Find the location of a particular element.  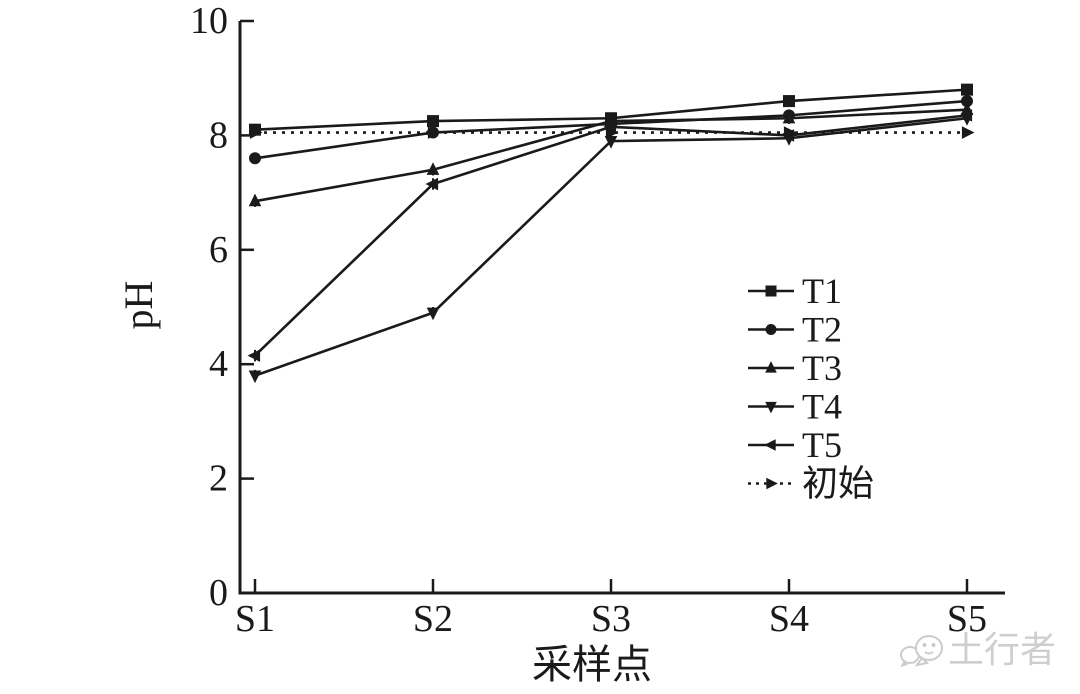

y-tick-label: 10 is located at coordinates (209, 21).